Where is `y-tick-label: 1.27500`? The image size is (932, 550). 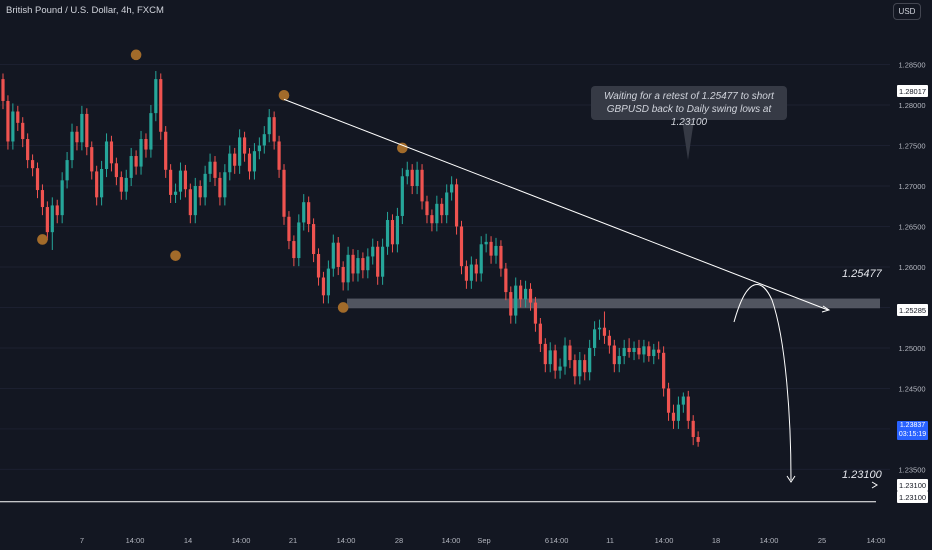 y-tick-label: 1.27500 is located at coordinates (911, 146).